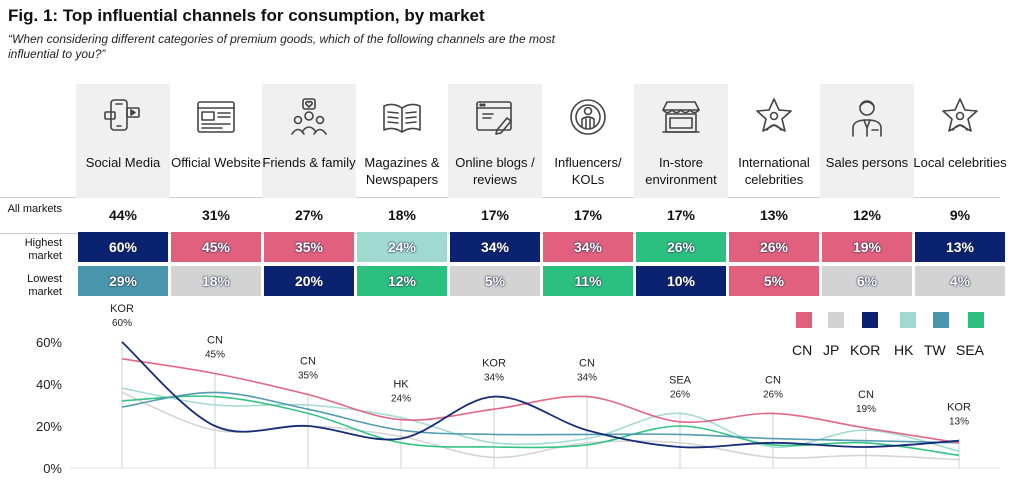  What do you see at coordinates (122, 115) in the screenshot?
I see `smartphone-social-icon` at bounding box center [122, 115].